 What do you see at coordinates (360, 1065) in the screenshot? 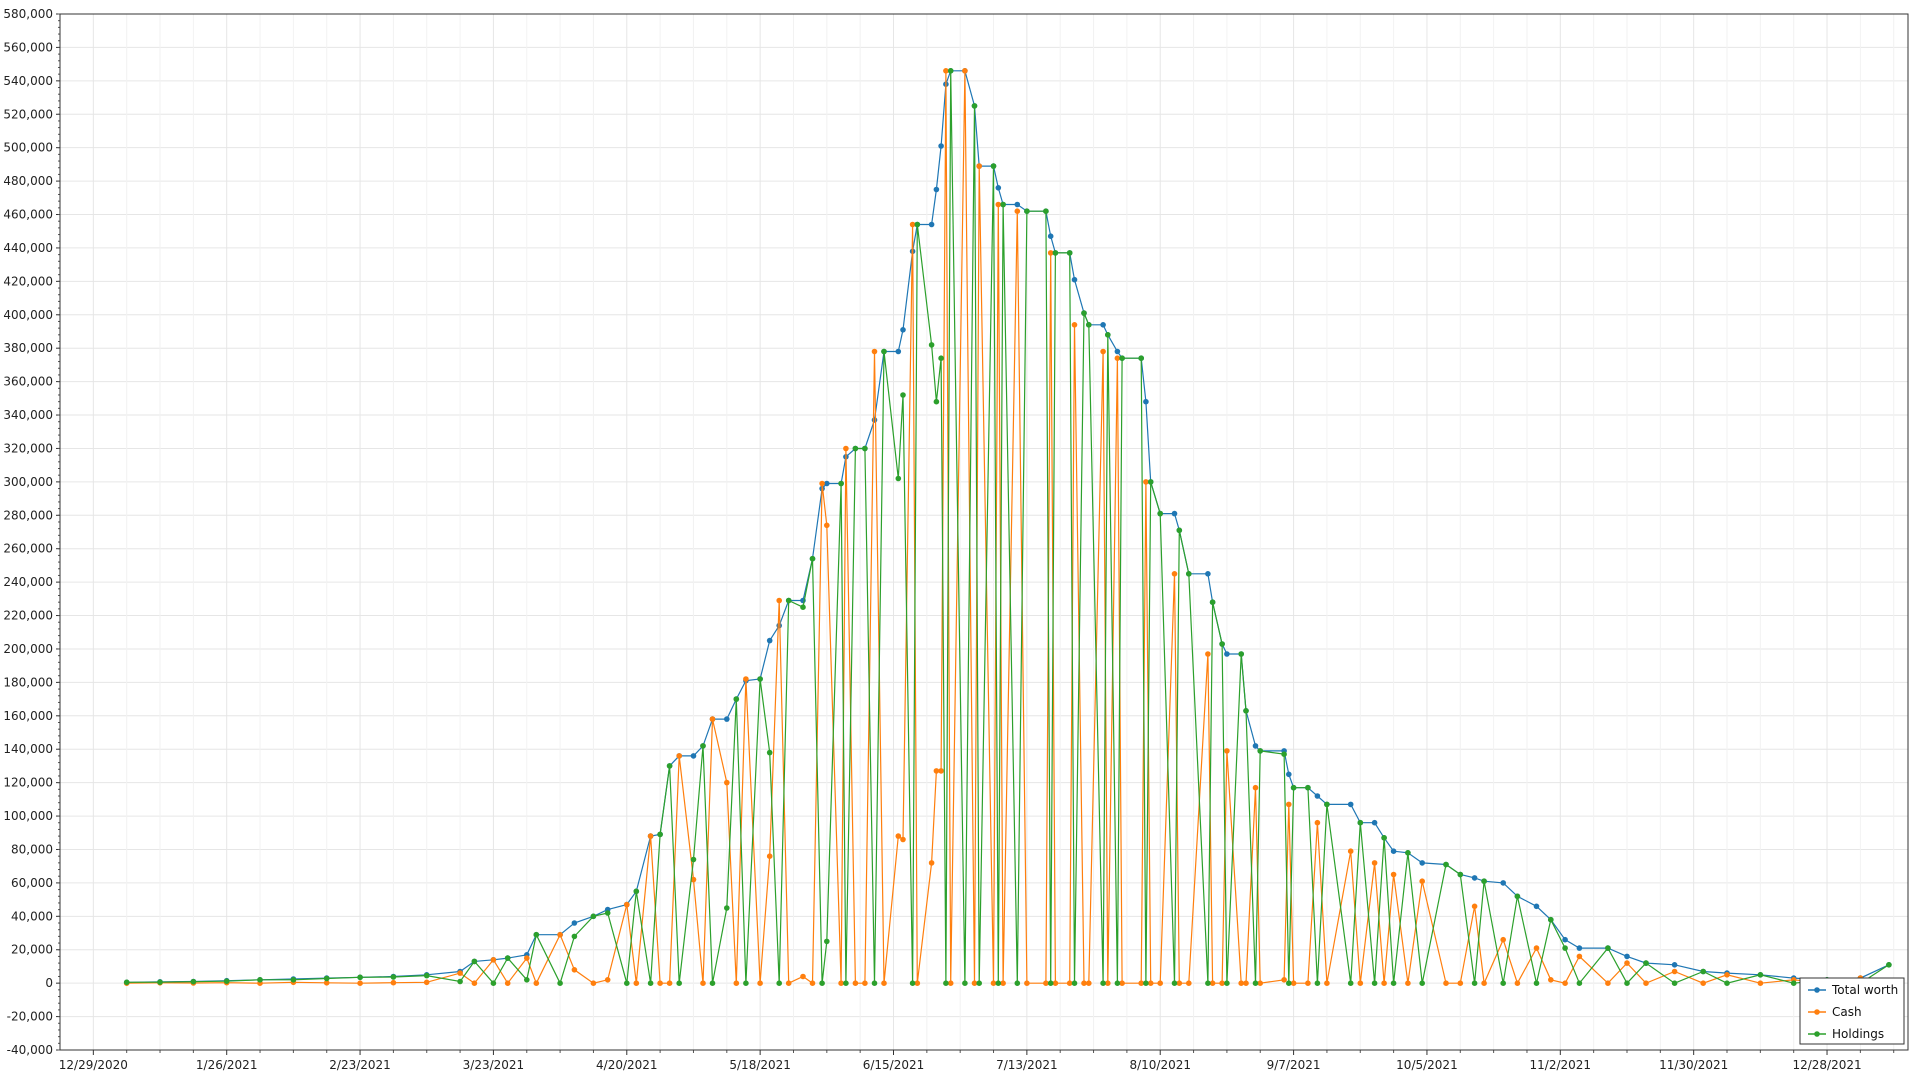
I see `x-tick-label: 2/23/2021` at bounding box center [360, 1065].